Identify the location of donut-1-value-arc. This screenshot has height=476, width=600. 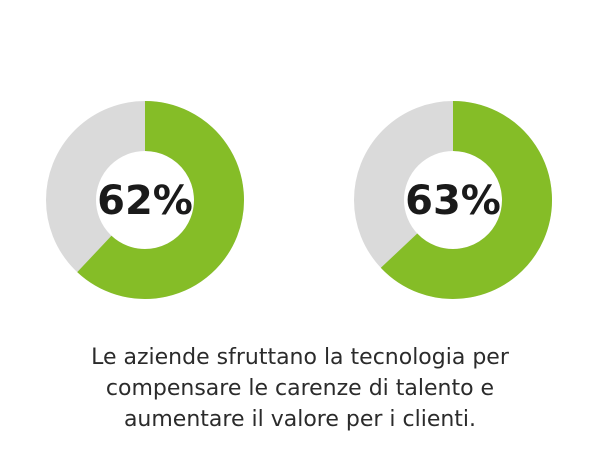
(160, 200).